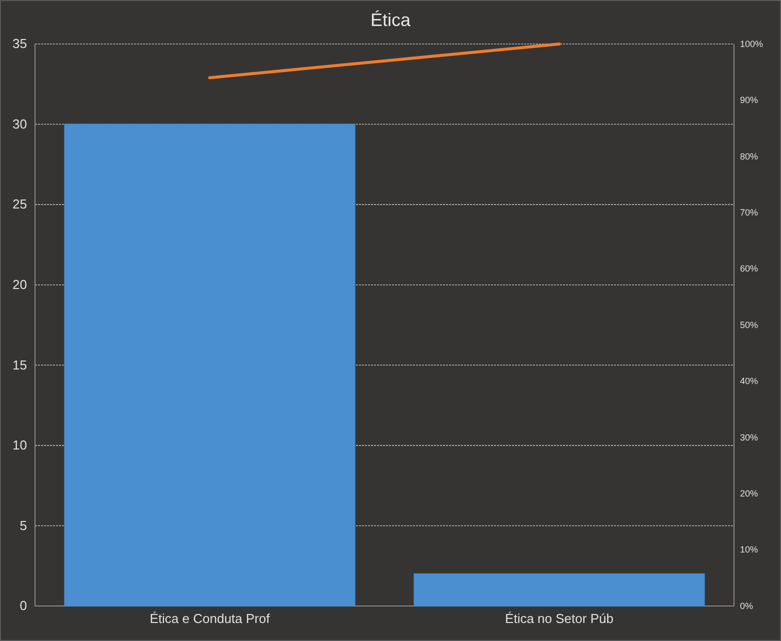 The height and width of the screenshot is (641, 781). Describe the element at coordinates (19, 364) in the screenshot. I see `y-tick-label: 15` at that location.